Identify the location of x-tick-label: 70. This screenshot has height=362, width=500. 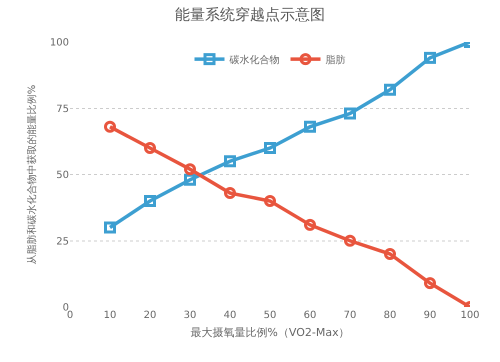
(350, 315).